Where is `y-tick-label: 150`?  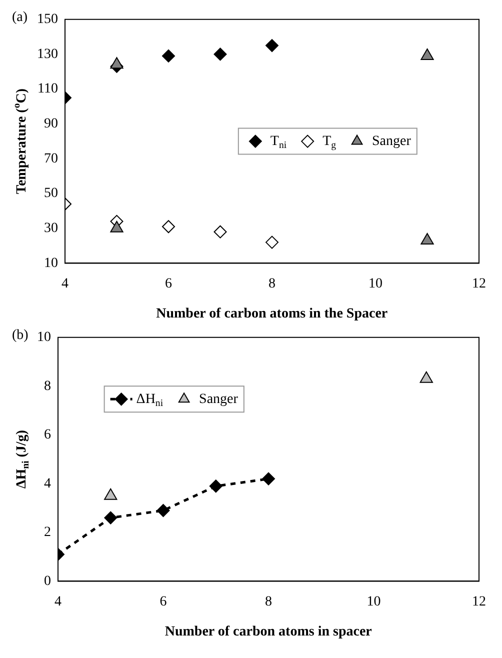
y-tick-label: 150 is located at coordinates (47, 20).